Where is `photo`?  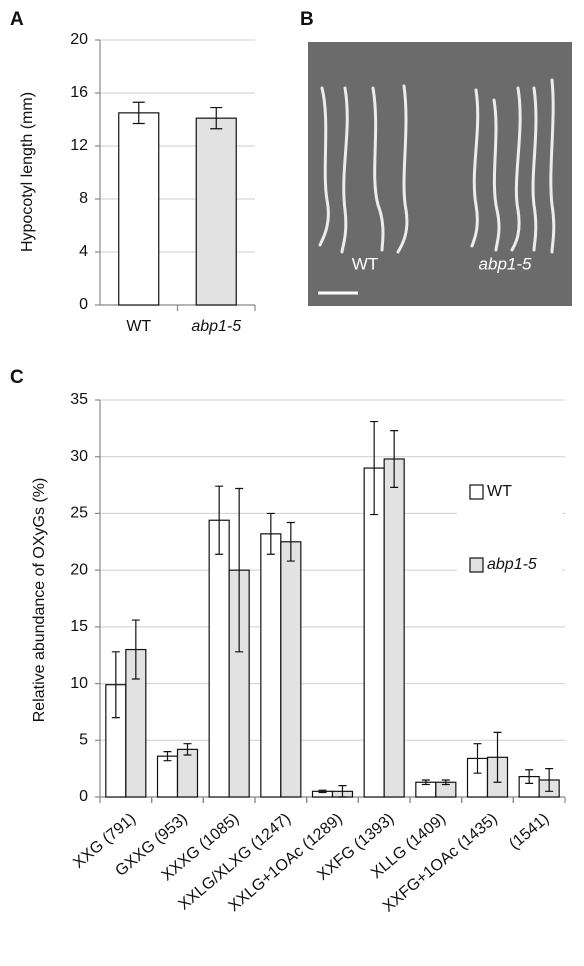 photo is located at coordinates (440, 174).